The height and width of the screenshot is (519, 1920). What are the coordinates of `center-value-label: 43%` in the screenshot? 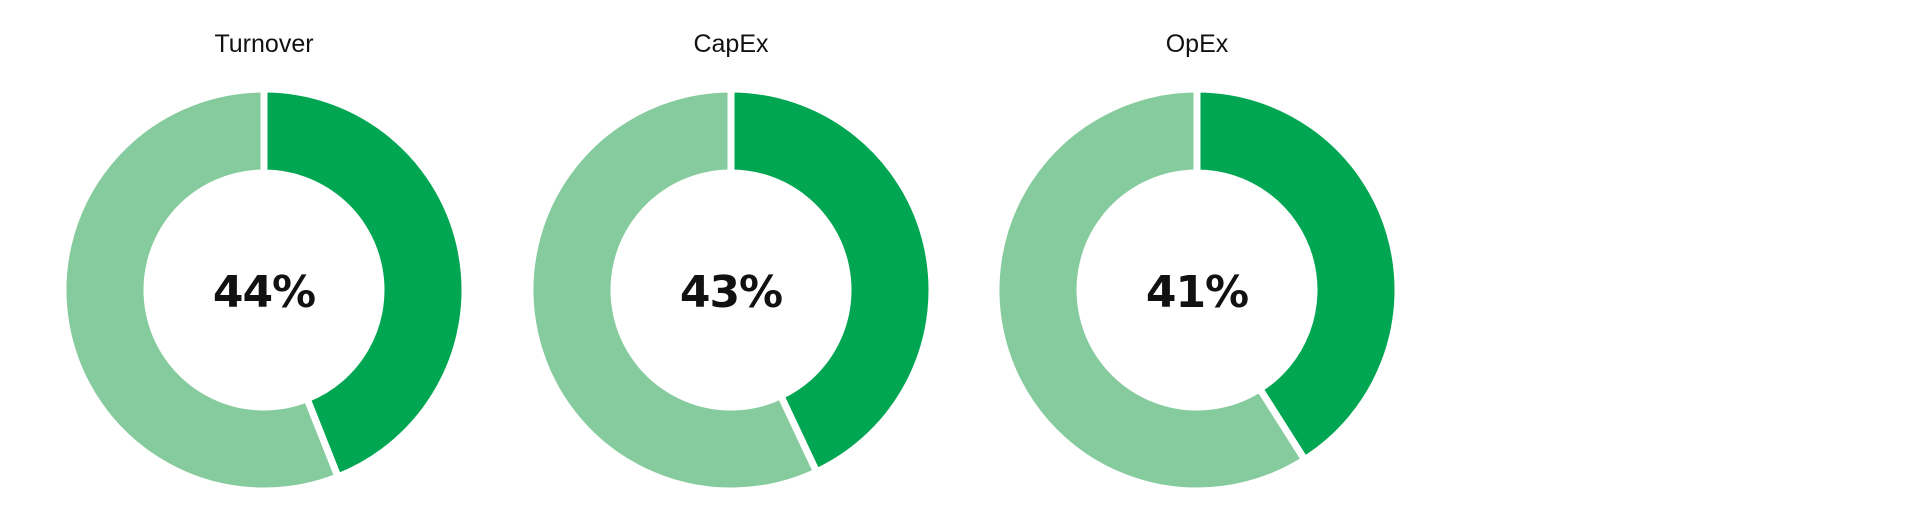 It's located at (731, 292).